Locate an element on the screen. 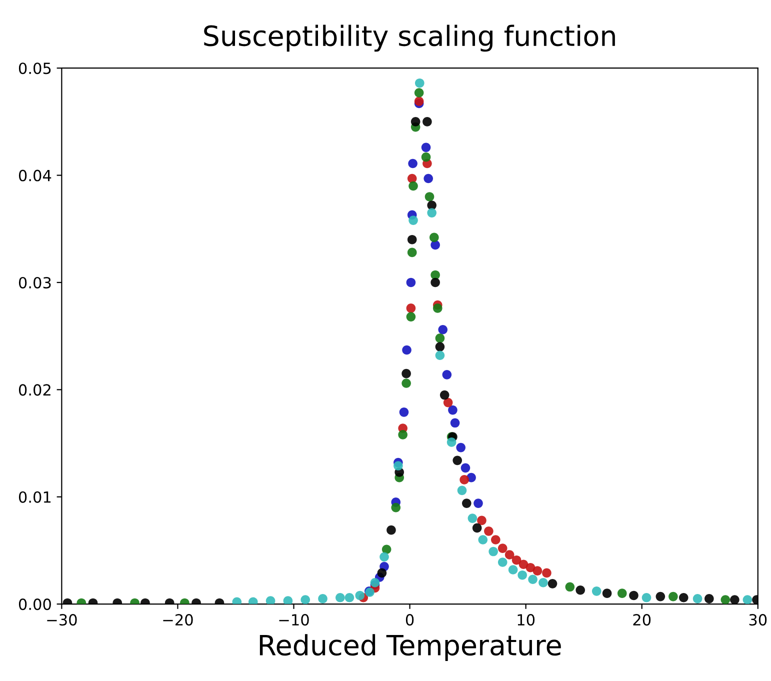 The height and width of the screenshot is (681, 771). x-tick-label: −20 is located at coordinates (178, 620).